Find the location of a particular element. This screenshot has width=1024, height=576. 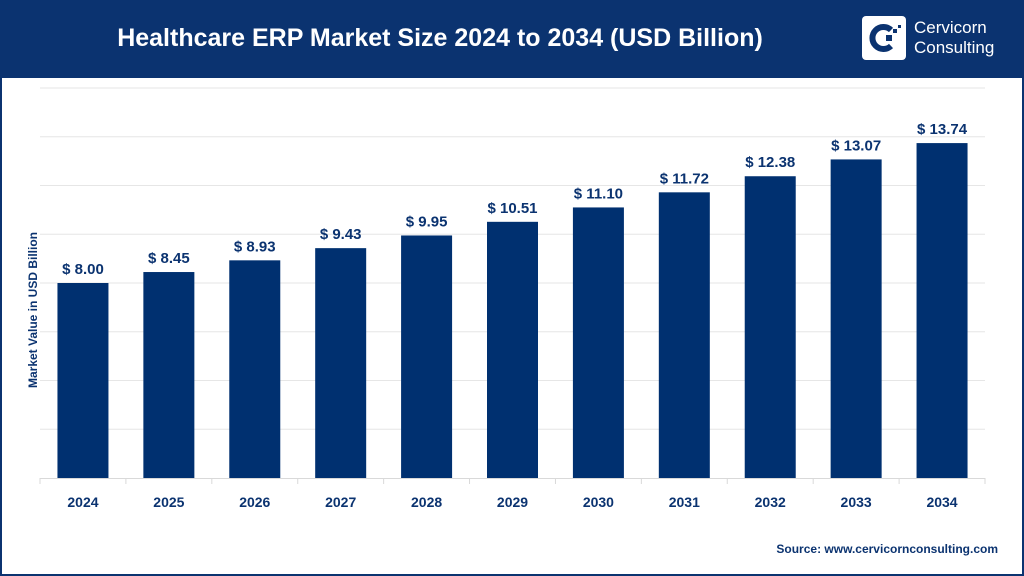

data-label: $ 8.45 is located at coordinates (169, 258).